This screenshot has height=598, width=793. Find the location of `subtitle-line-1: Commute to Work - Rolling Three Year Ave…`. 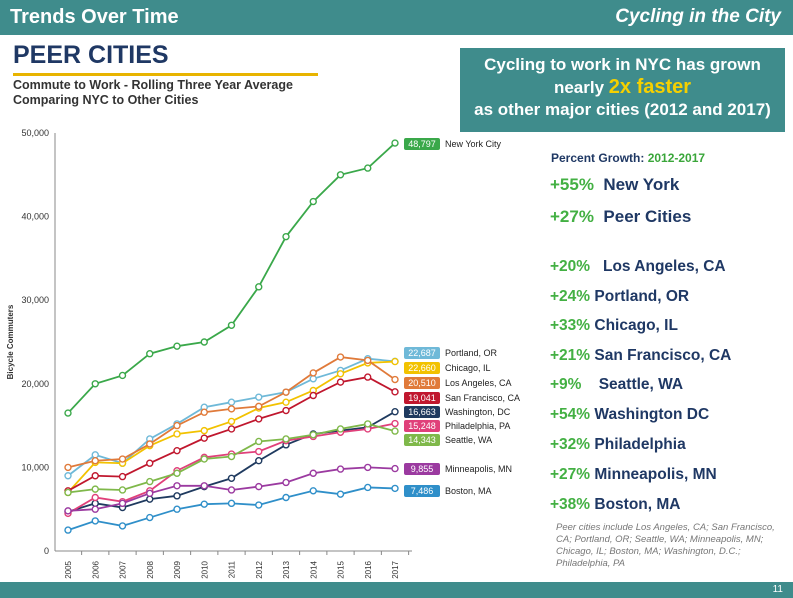

subtitle-line-1: Commute to Work - Rolling Three Year Ave… is located at coordinates (153, 85).